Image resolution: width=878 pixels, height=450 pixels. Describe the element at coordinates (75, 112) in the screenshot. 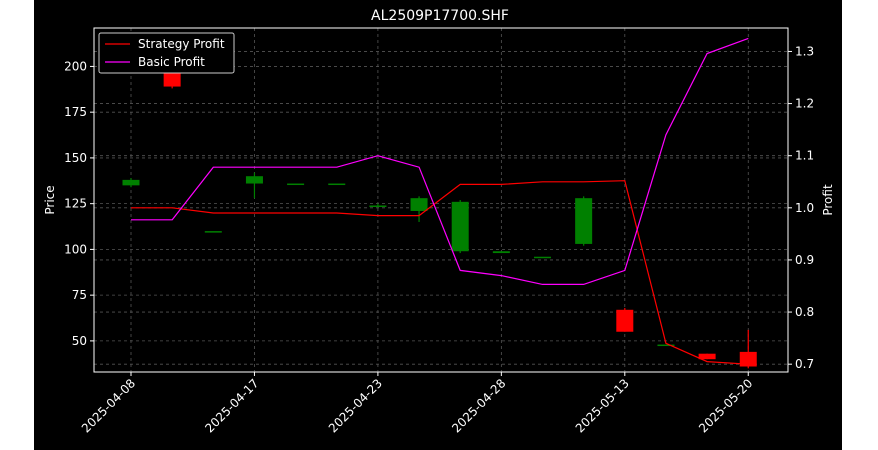

I see `left-tick-label-175: 175` at that location.